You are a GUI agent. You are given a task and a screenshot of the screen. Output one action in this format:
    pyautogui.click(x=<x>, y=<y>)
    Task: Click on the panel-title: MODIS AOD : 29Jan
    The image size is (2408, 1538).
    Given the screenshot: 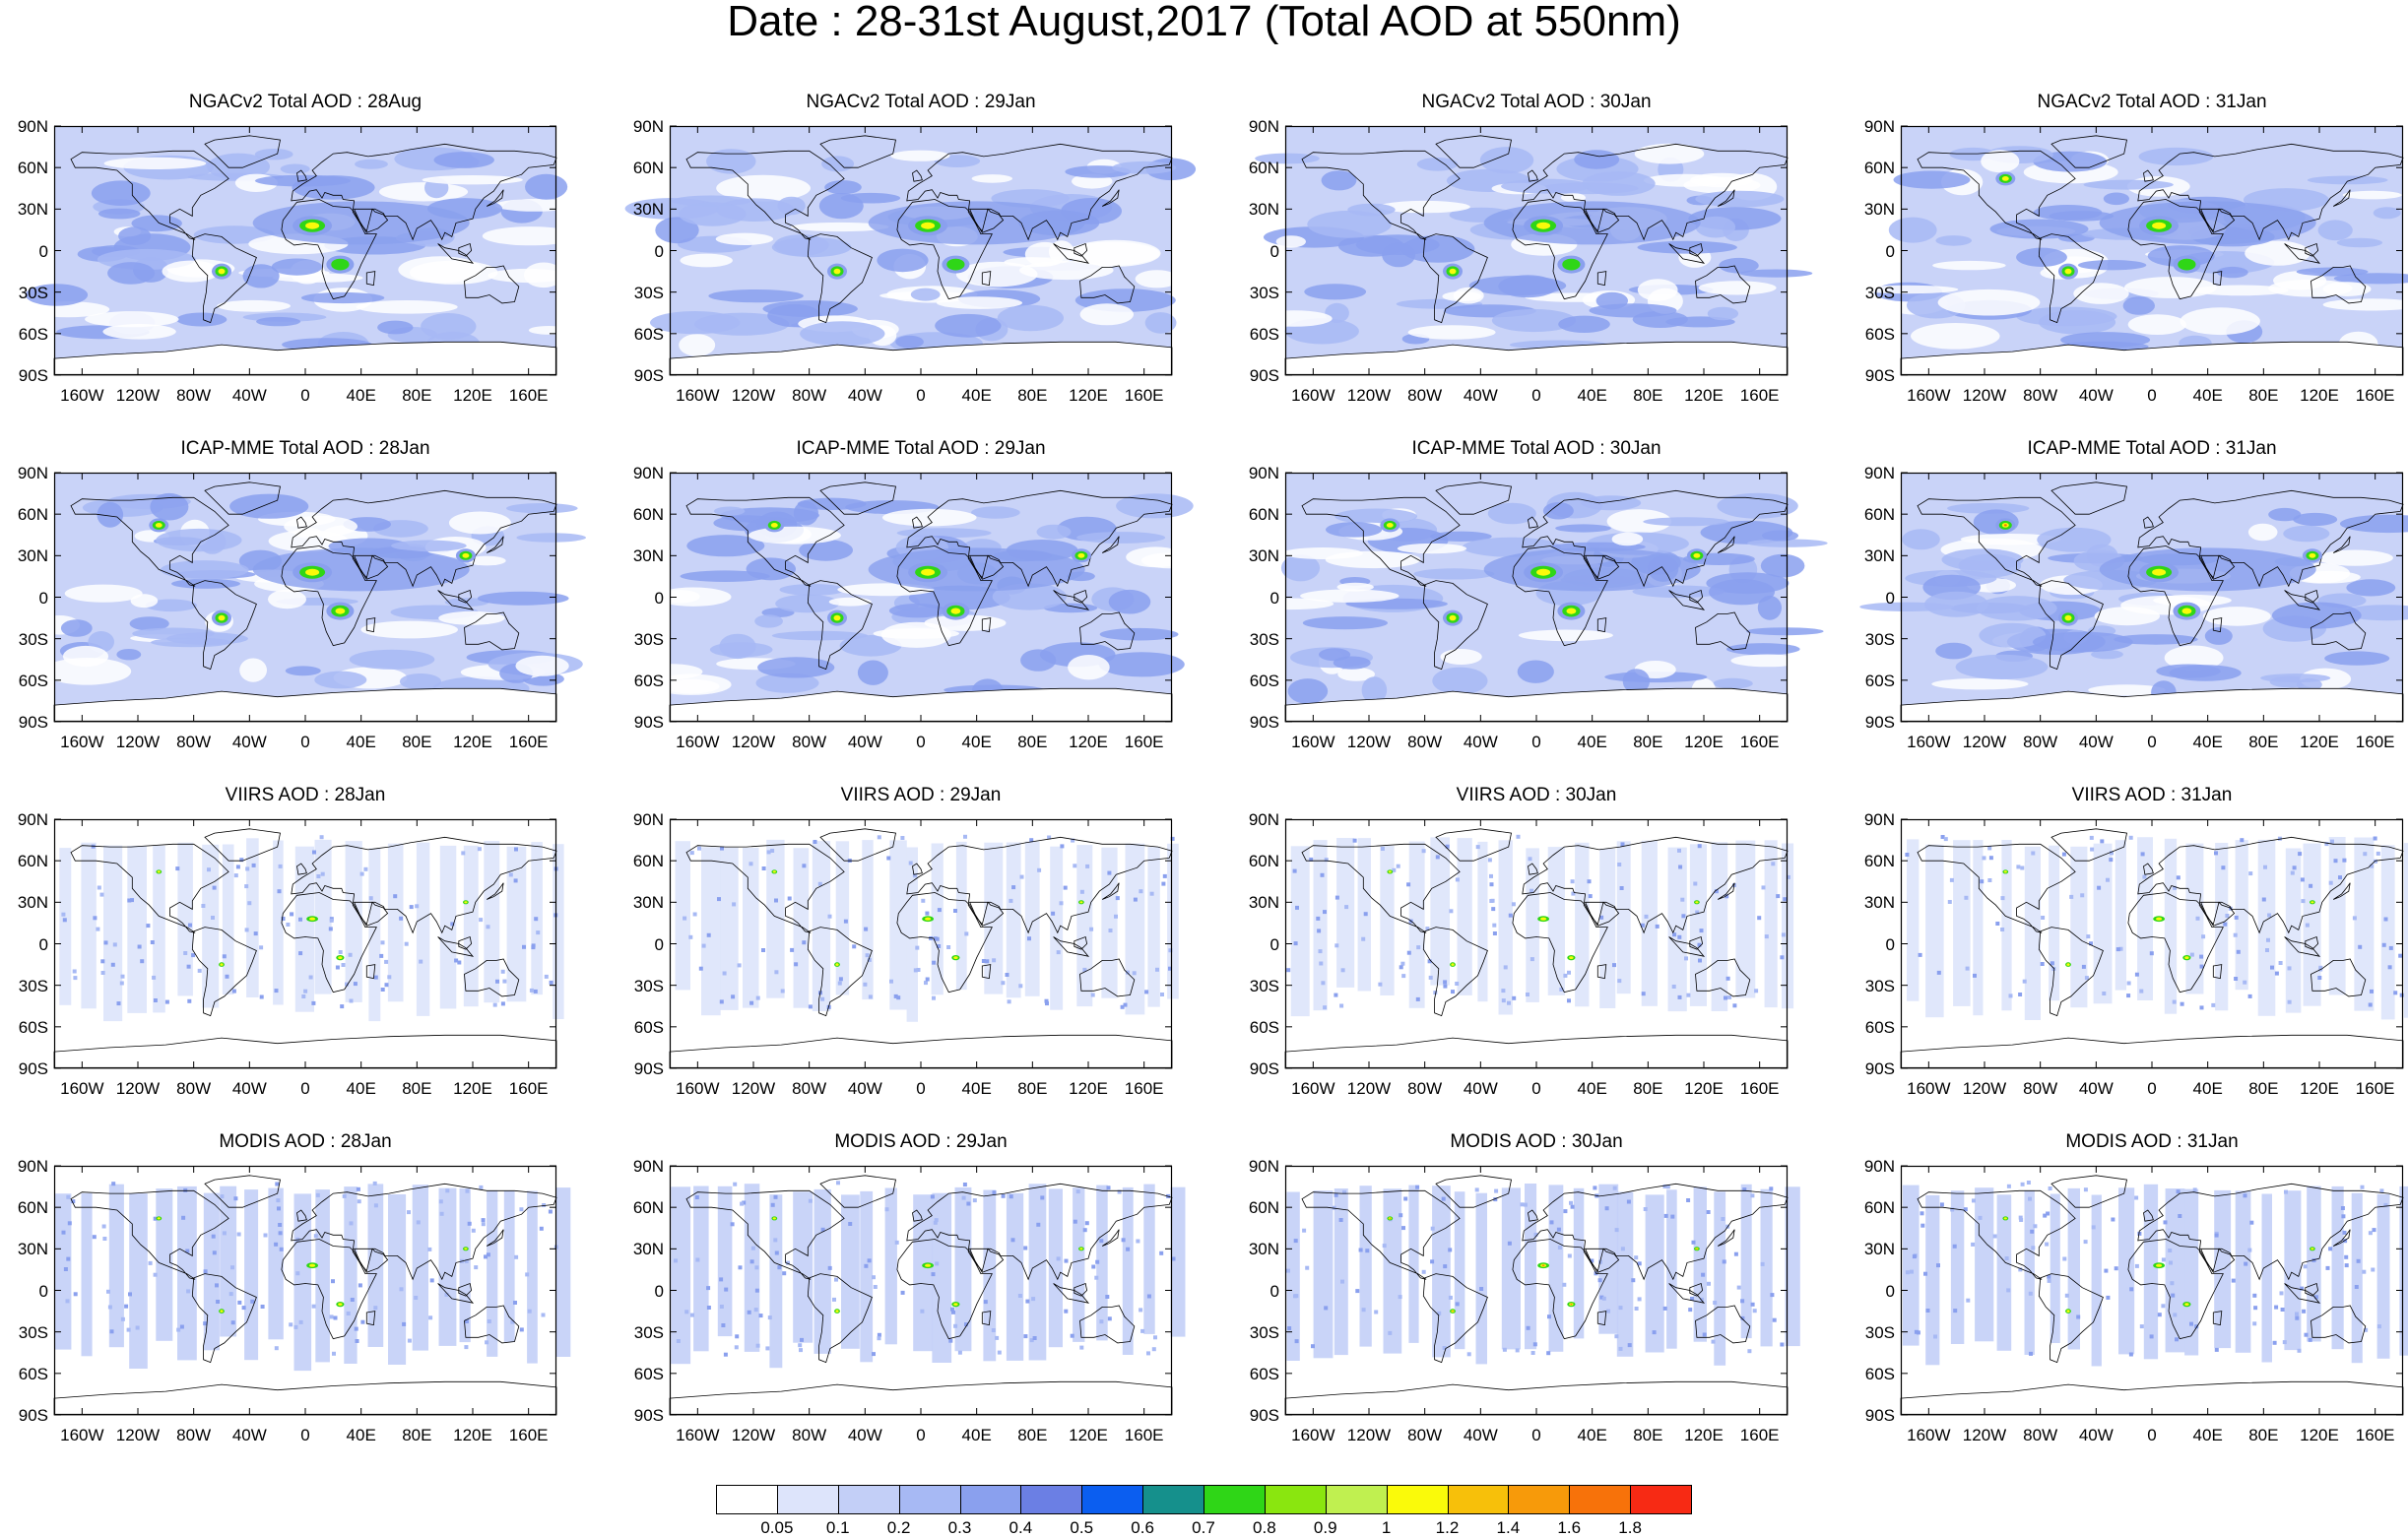 What is the action you would take?
    pyautogui.click(x=921, y=1141)
    